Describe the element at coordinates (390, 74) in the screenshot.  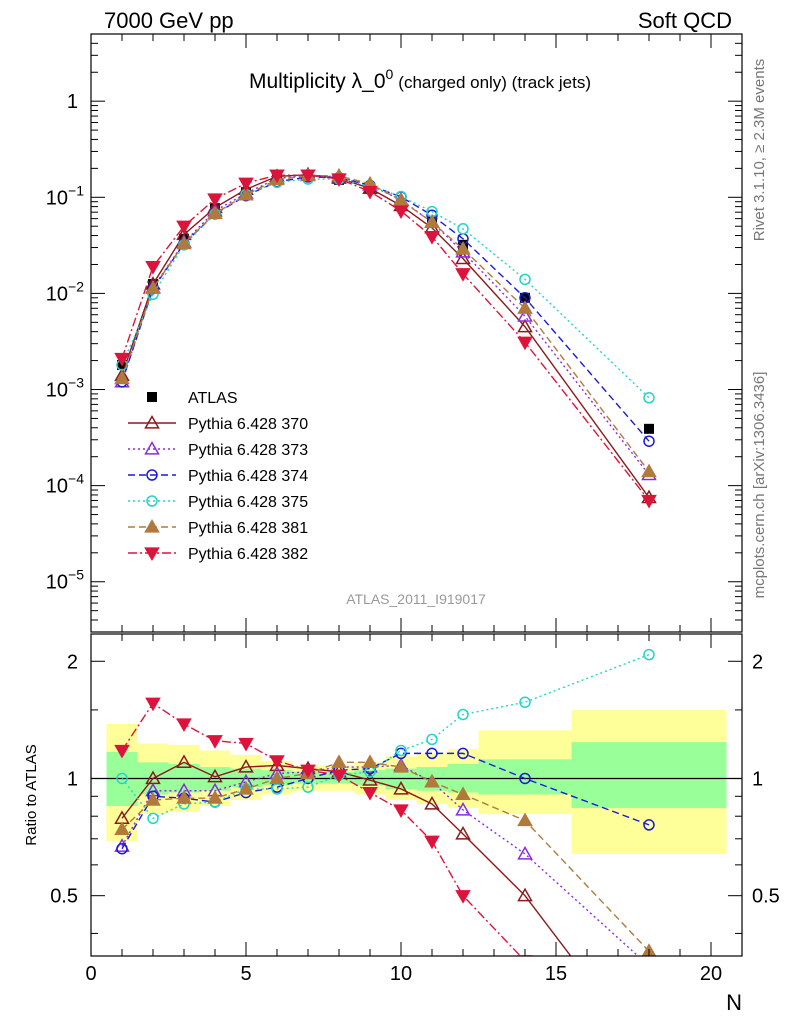
I see `plot-title-sup: 0` at that location.